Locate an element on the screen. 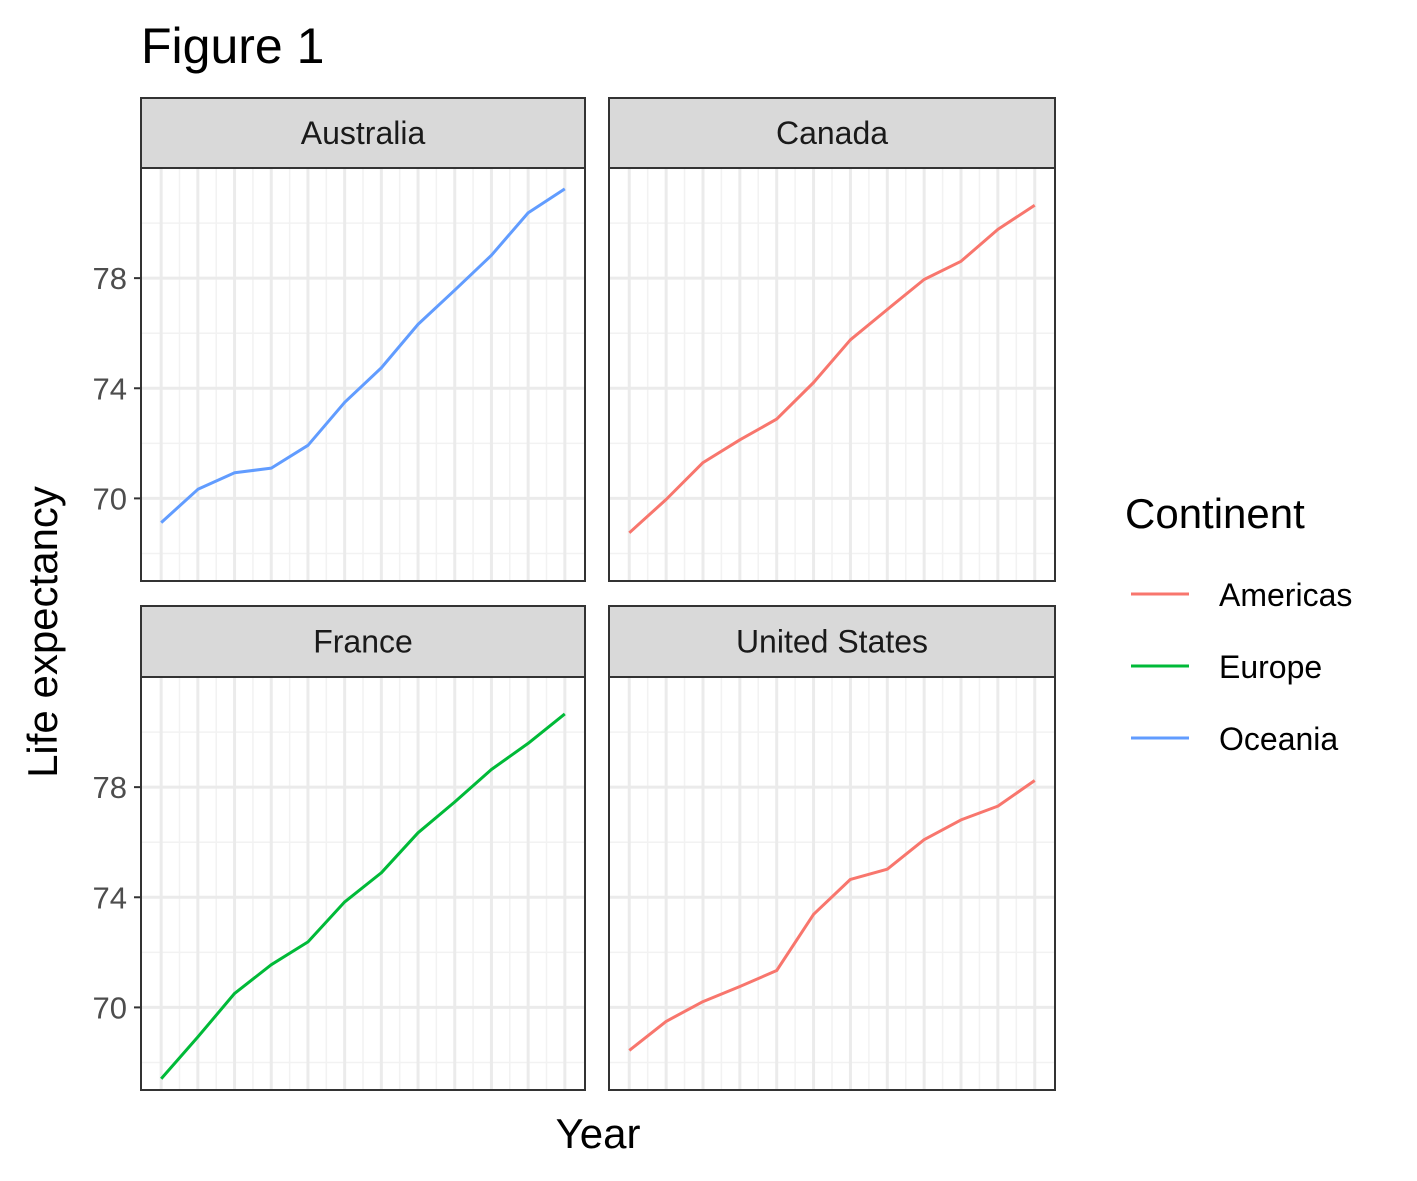  panel-france: France 70 74 78 is located at coordinates (339, 848).